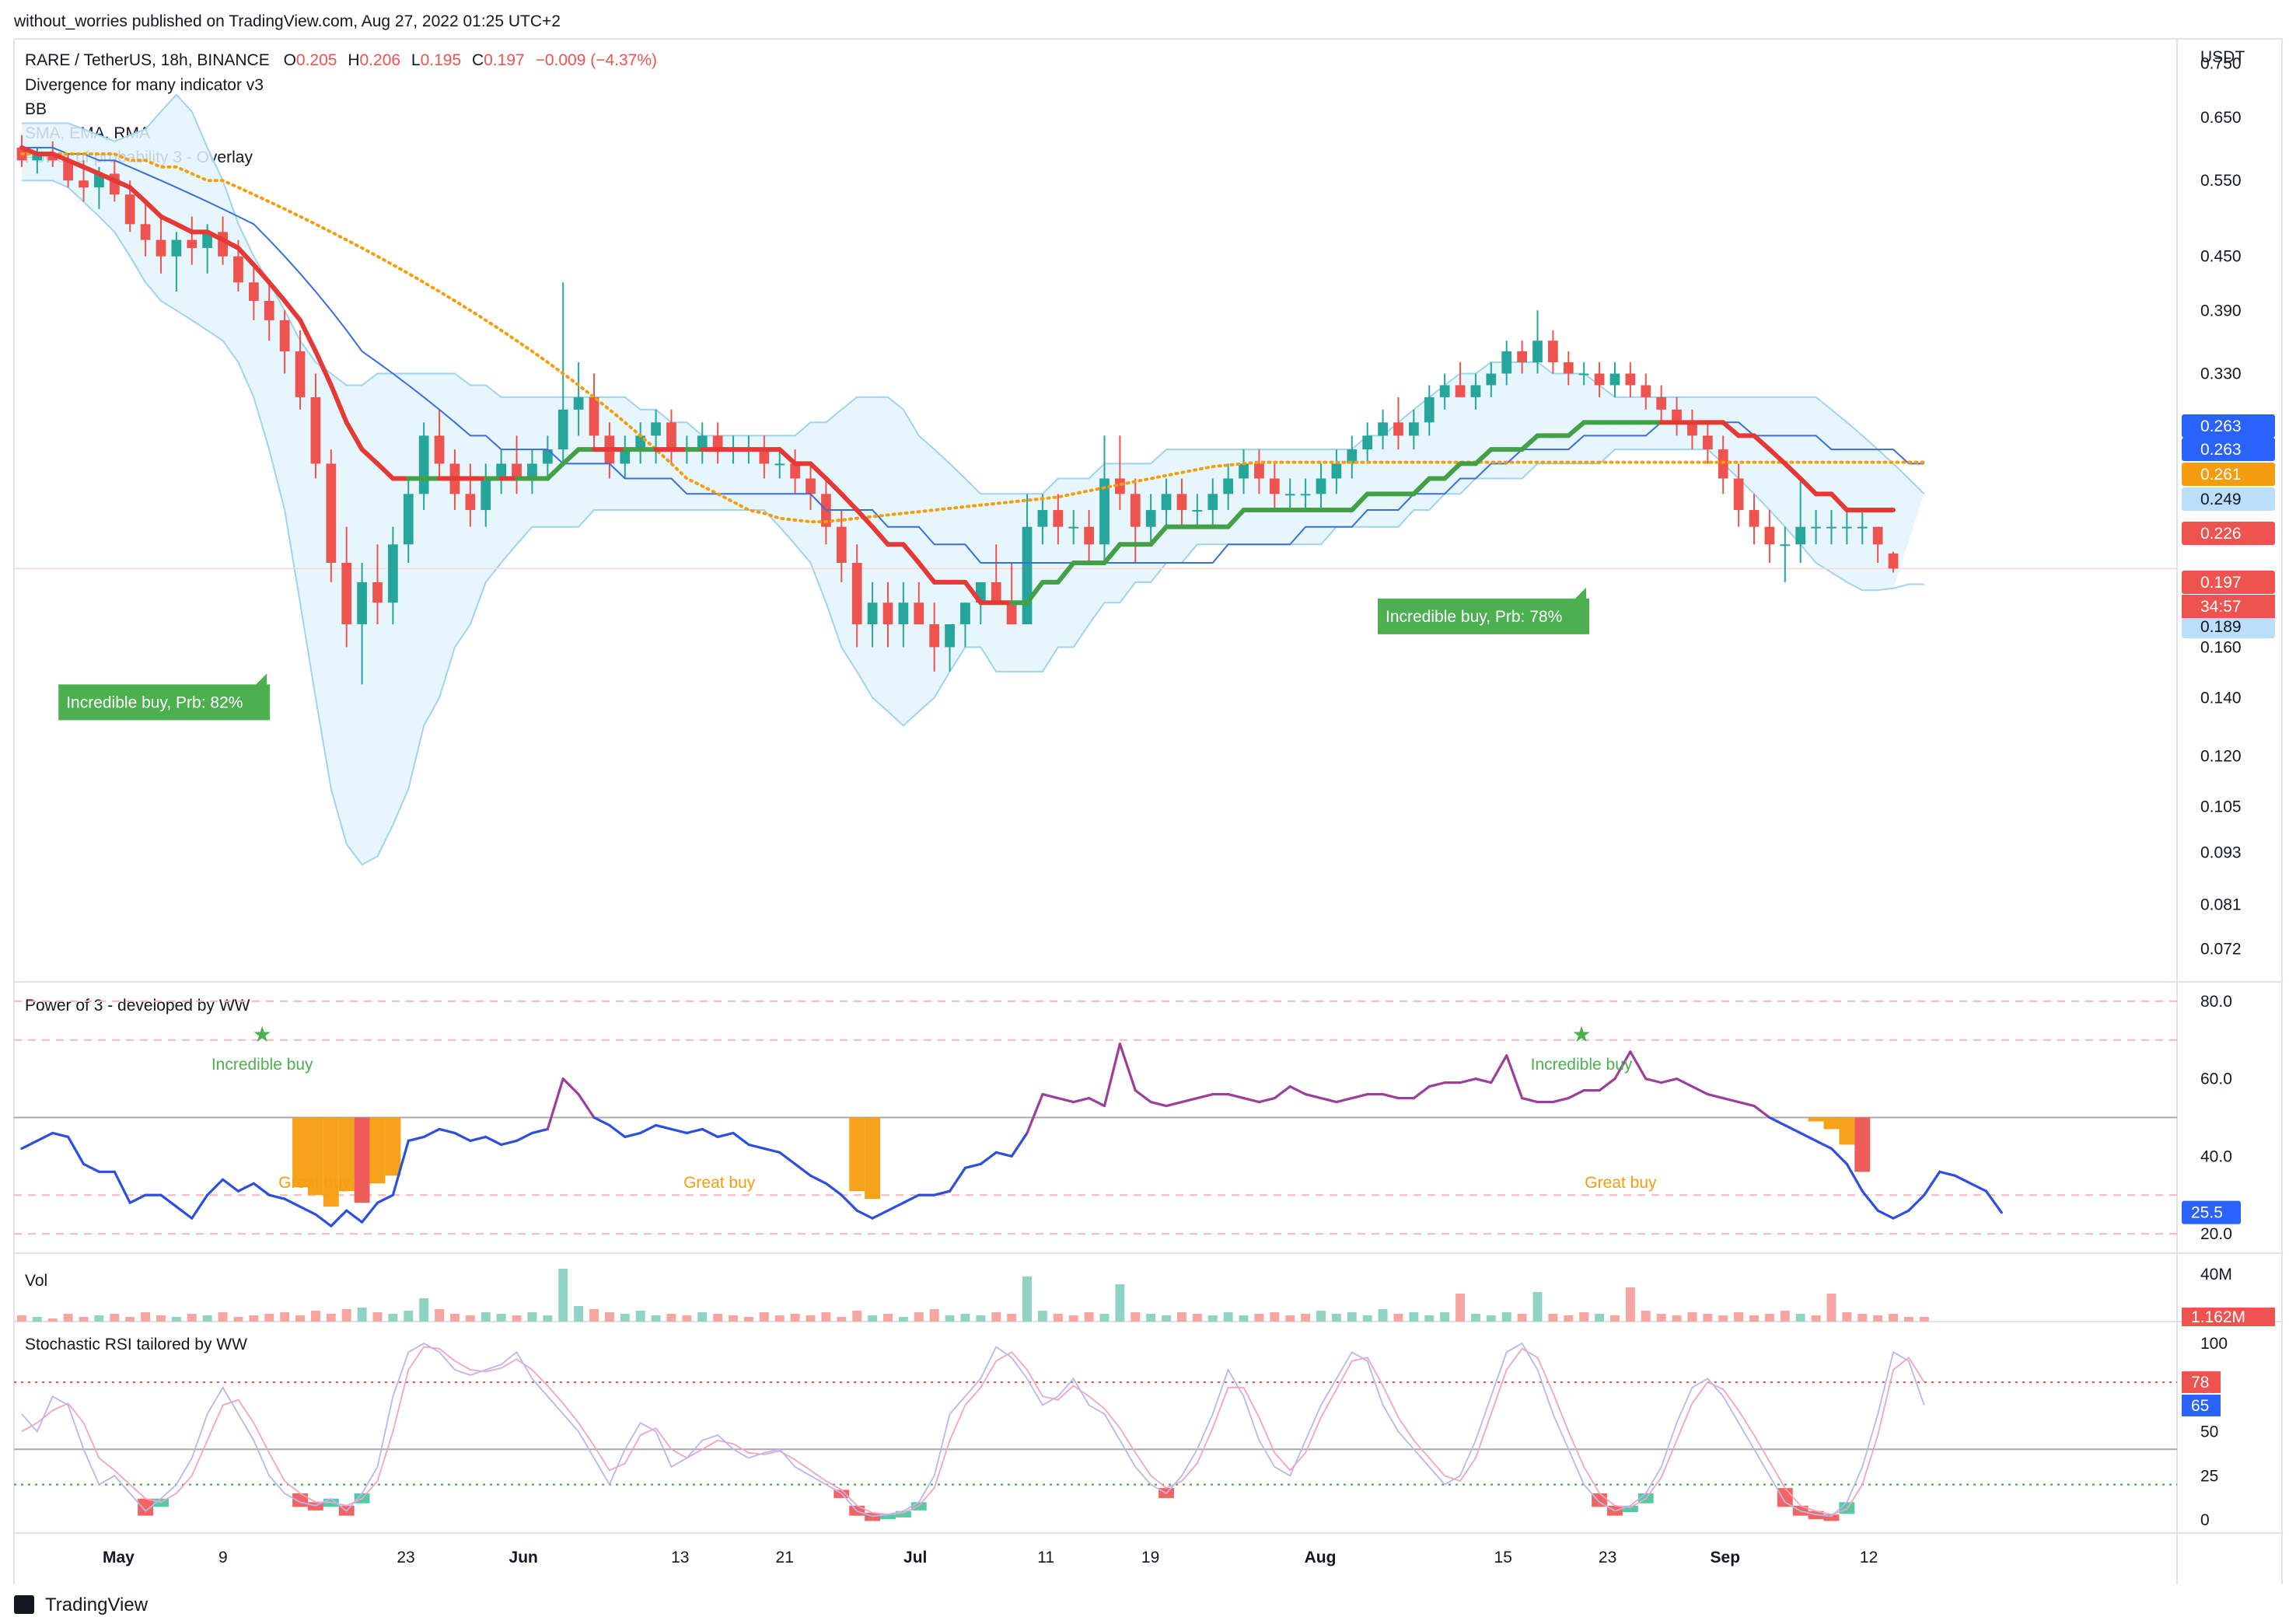 This screenshot has width=2296, height=1624. What do you see at coordinates (1095, 1432) in the screenshot?
I see `stochrsi-panel` at bounding box center [1095, 1432].